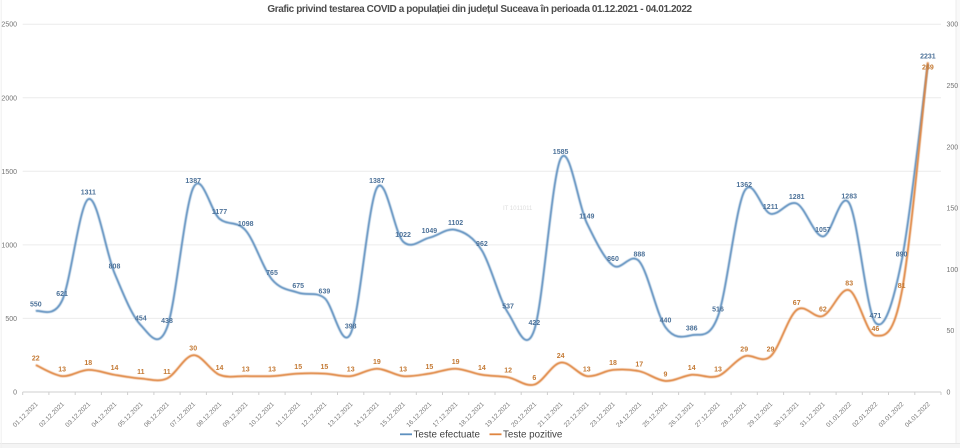 The height and width of the screenshot is (448, 960). I want to click on svg-text: 1281, so click(797, 197).